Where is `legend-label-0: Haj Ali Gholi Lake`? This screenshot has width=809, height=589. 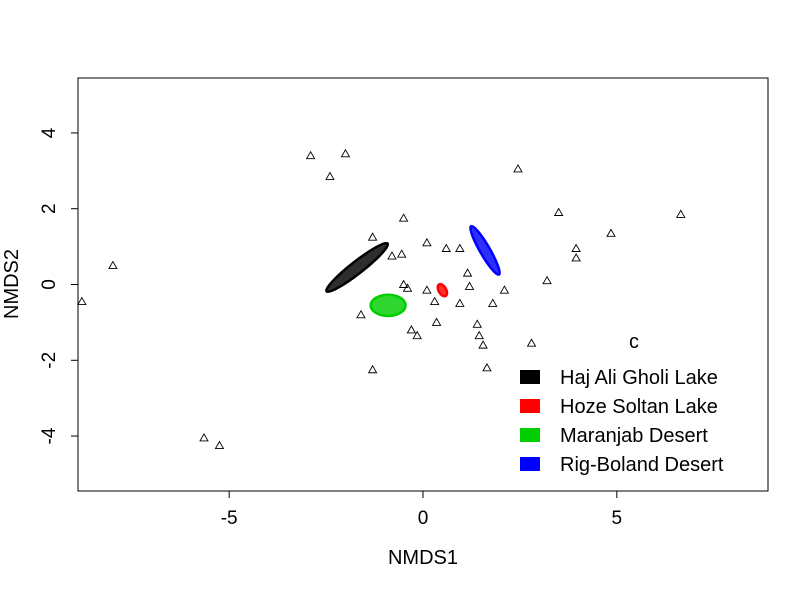 legend-label-0: Haj Ali Gholi Lake is located at coordinates (639, 378).